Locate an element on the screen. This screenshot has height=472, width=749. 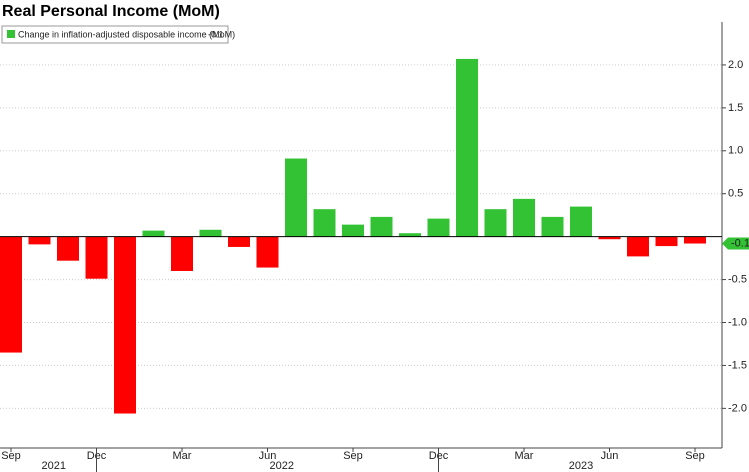
y-tick-label: -0.5 is located at coordinates (737, 279).